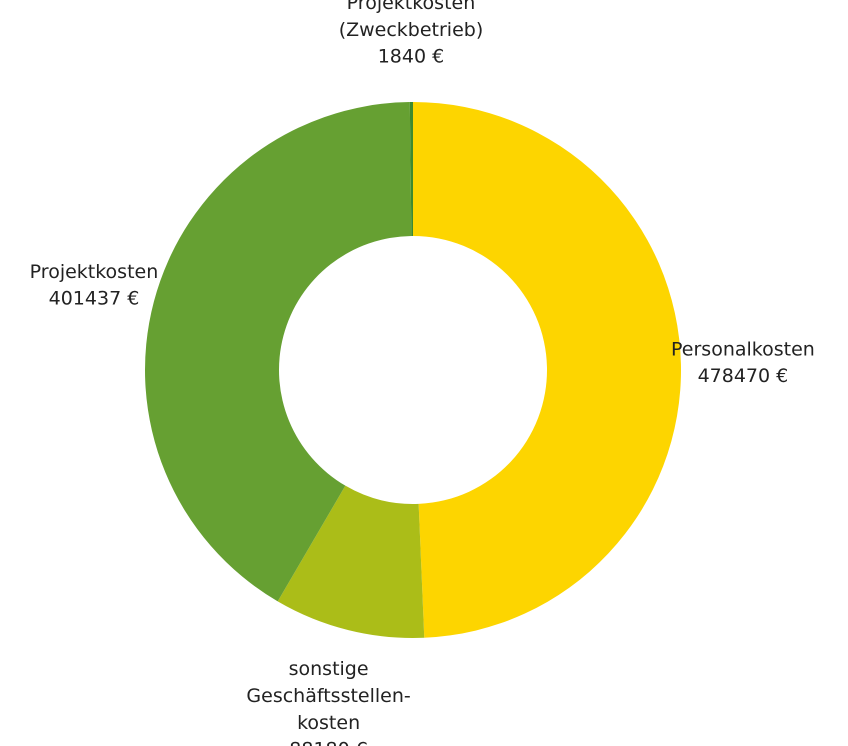 The width and height of the screenshot is (848, 746). What do you see at coordinates (411, 57) in the screenshot?
I see `value-label: 1840 €` at bounding box center [411, 57].